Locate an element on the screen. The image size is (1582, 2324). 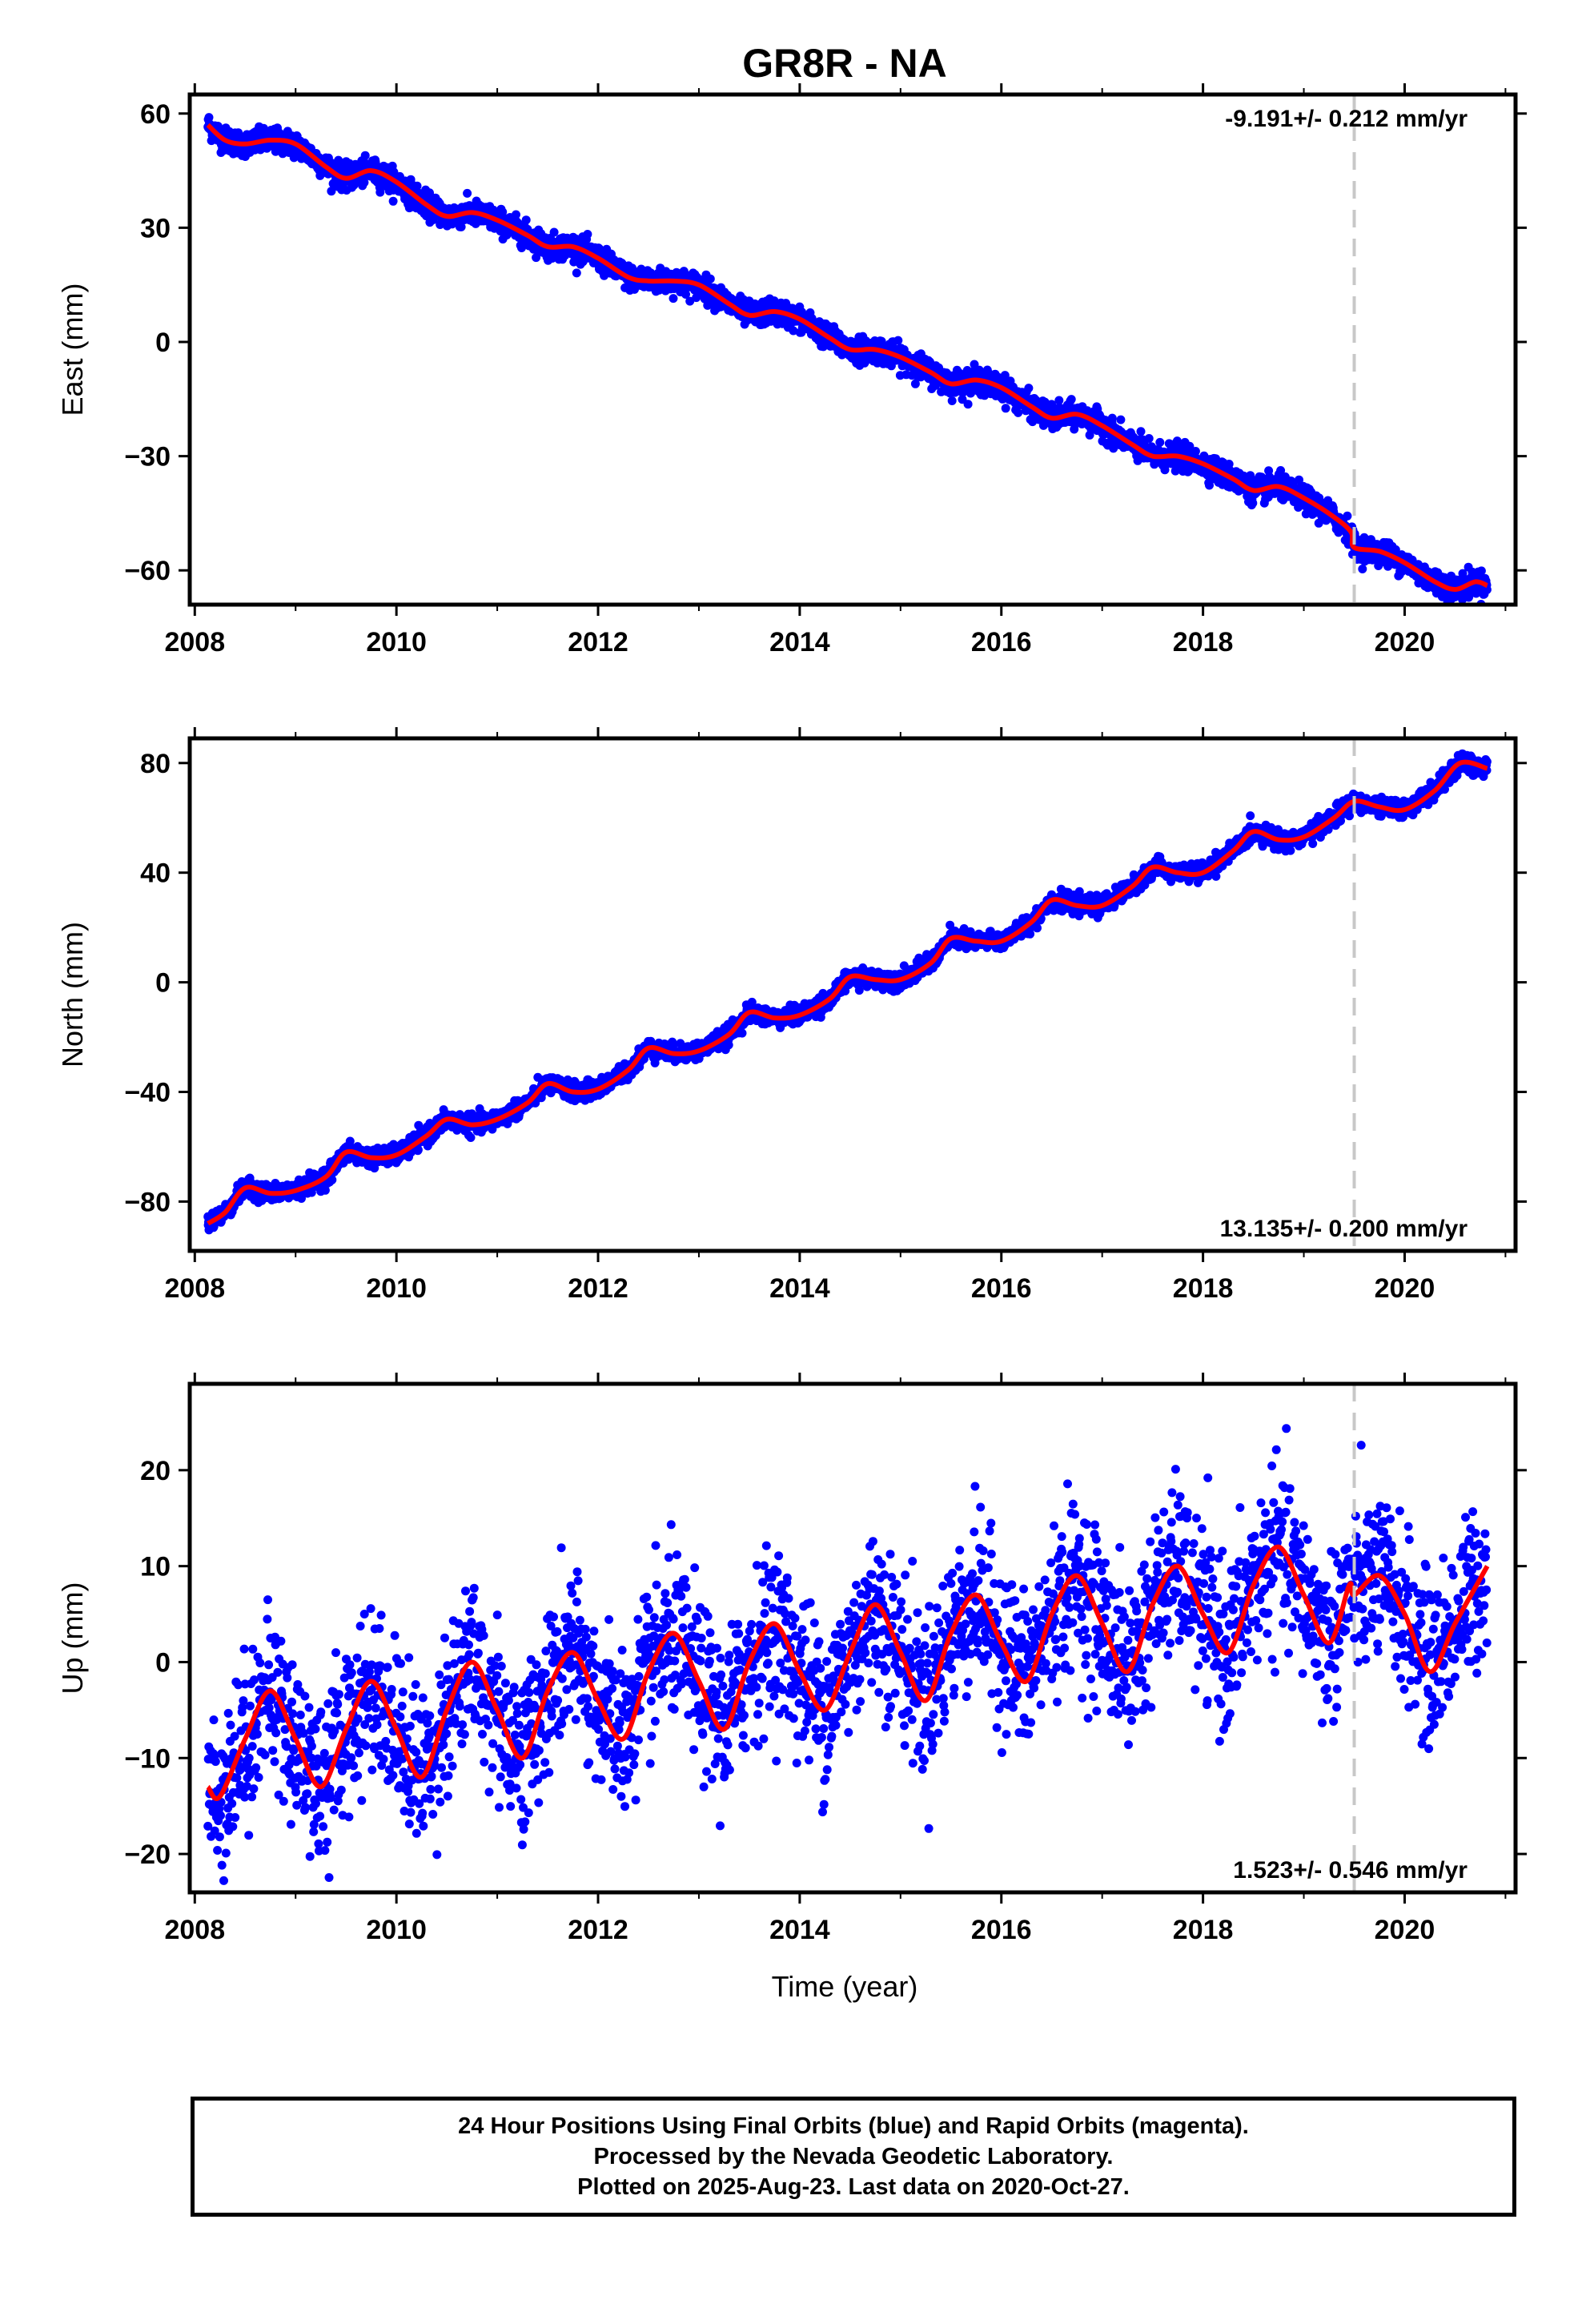
east-ytick-label: −60 is located at coordinates (147, 571).